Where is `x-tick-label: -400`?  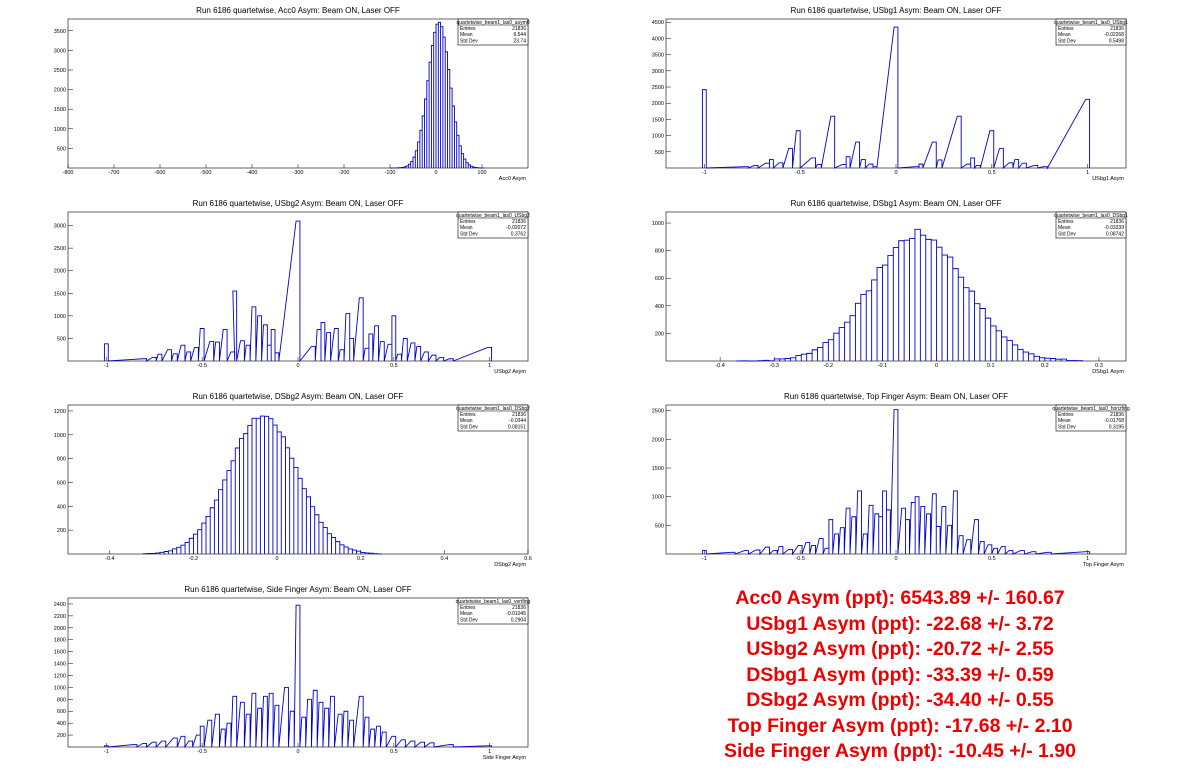 x-tick-label: -400 is located at coordinates (251, 173).